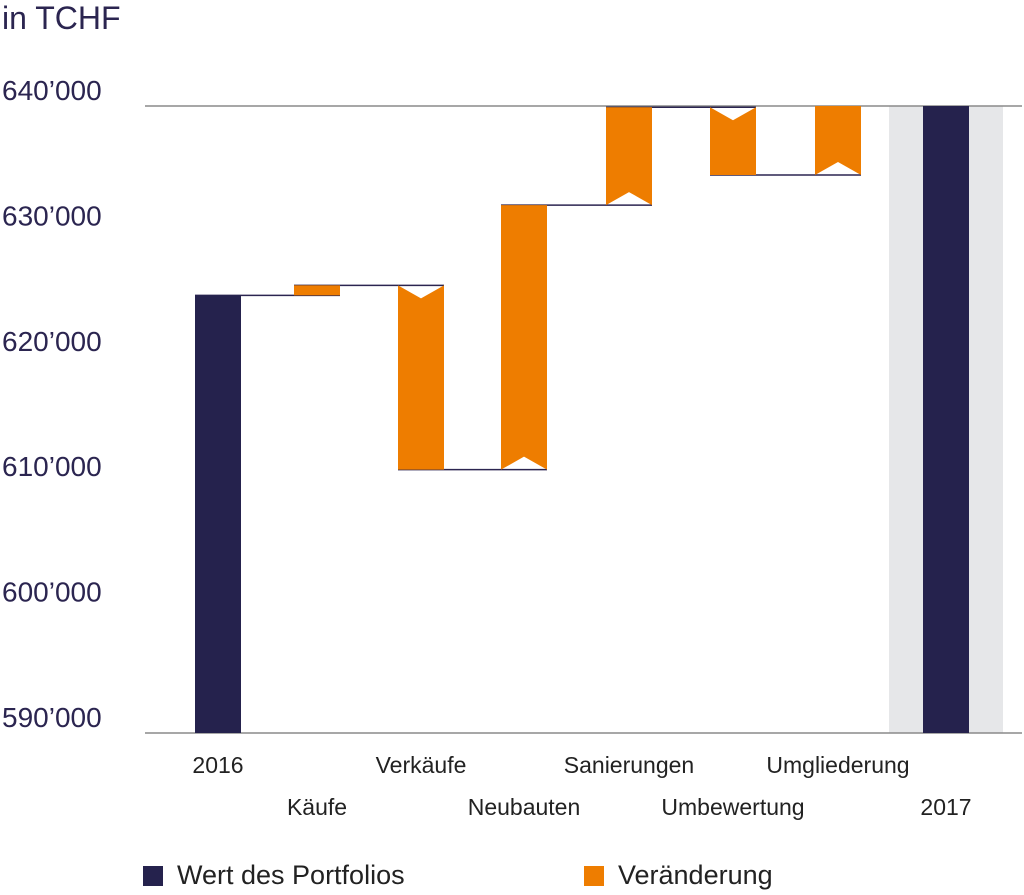 This screenshot has height=895, width=1024. I want to click on y-tick-label: 630’000, so click(52, 215).